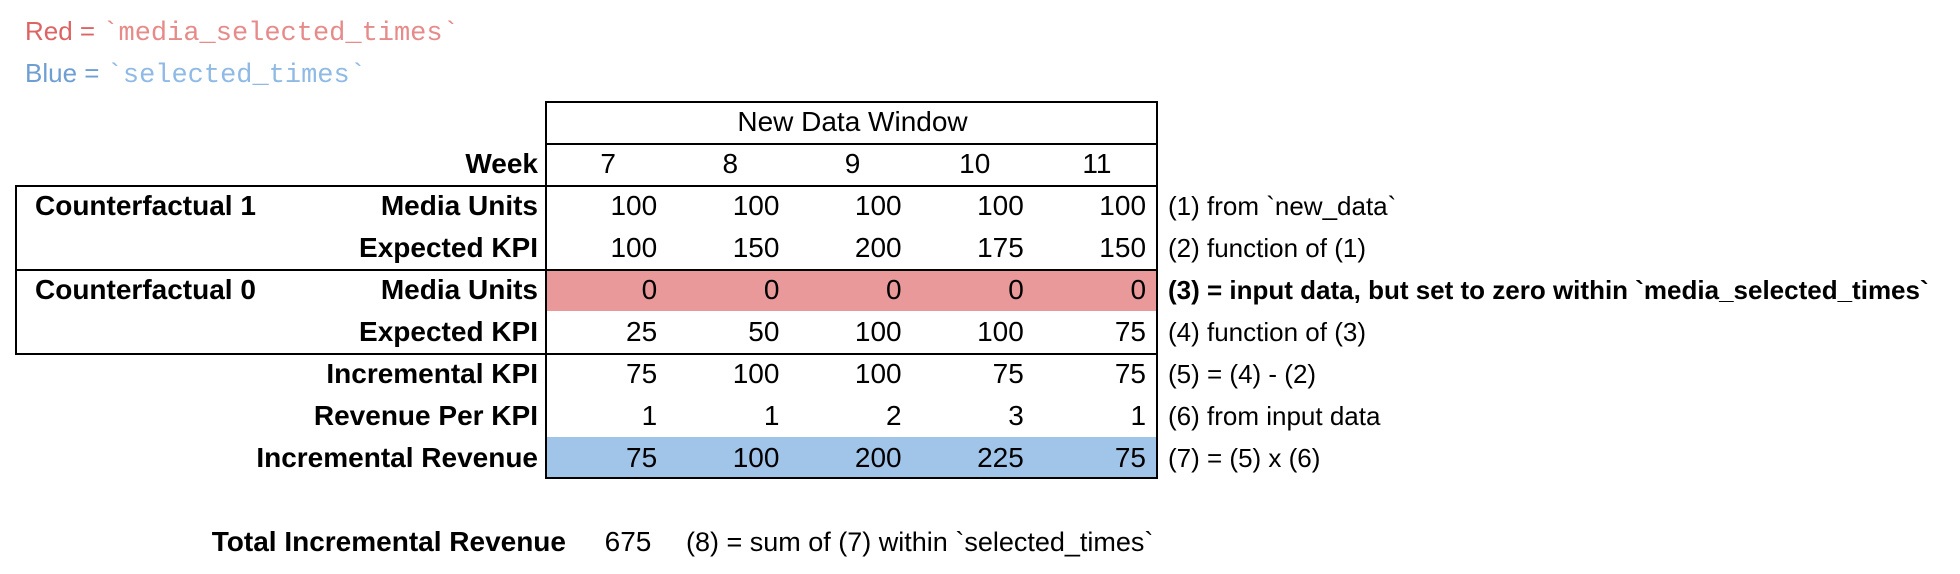 This screenshot has width=1960, height=574. What do you see at coordinates (388, 541) in the screenshot?
I see `total-incremental-revenue-label: Total Incremental Revenue` at bounding box center [388, 541].